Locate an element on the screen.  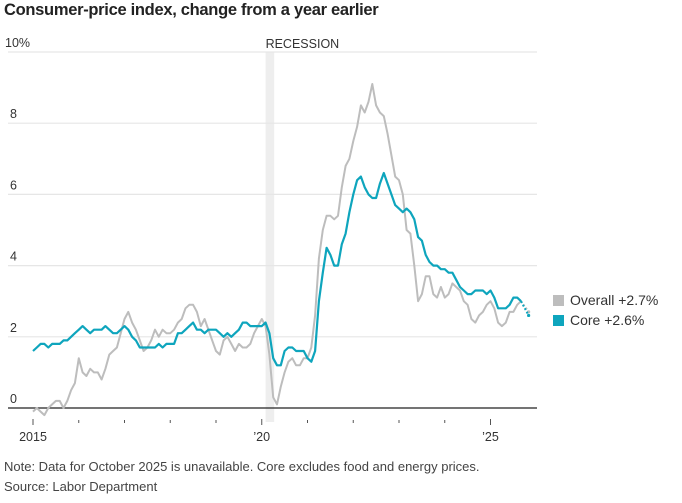
series-gap-core is located at coordinates (525, 308).